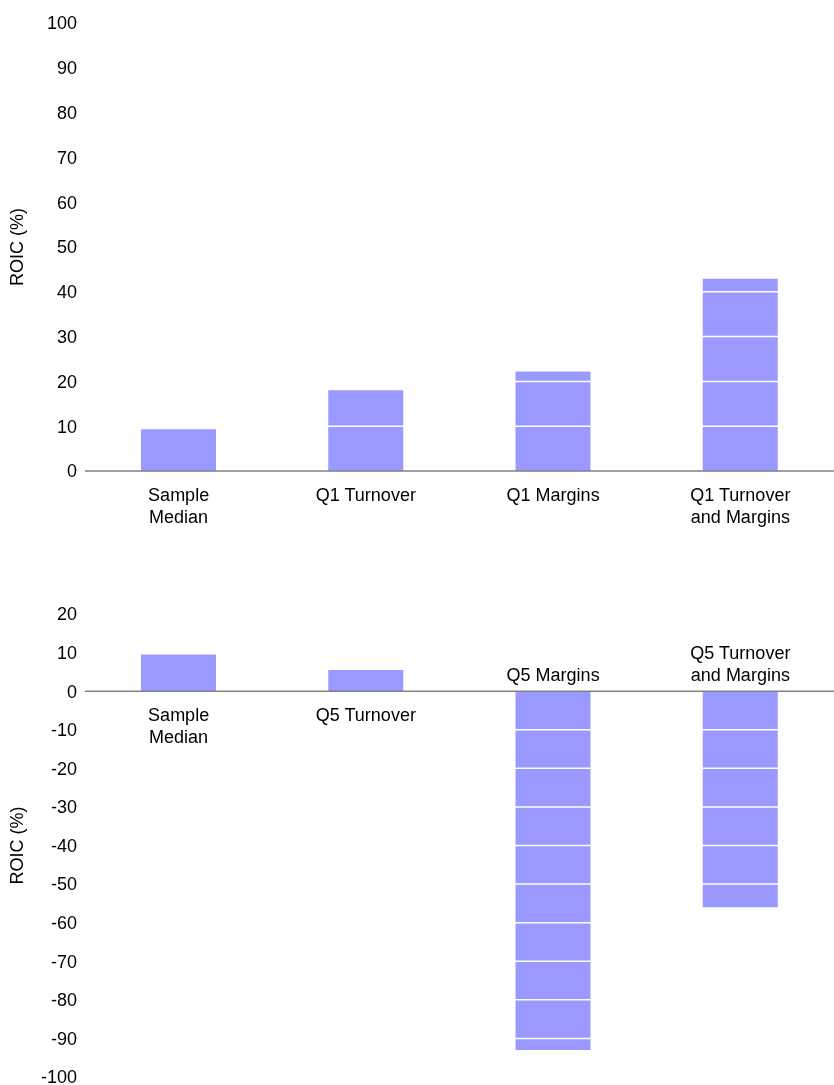 This screenshot has width=834, height=1085. Describe the element at coordinates (66, 202) in the screenshot. I see `y-tick-label: 60` at that location.